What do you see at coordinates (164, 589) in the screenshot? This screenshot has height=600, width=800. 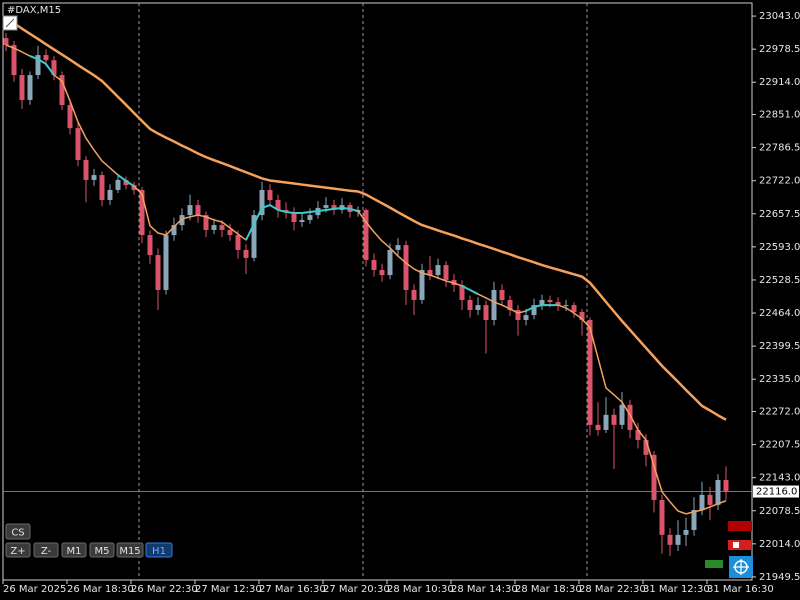 I see `x-tick-label: 26 Mar 22:30` at bounding box center [164, 589].